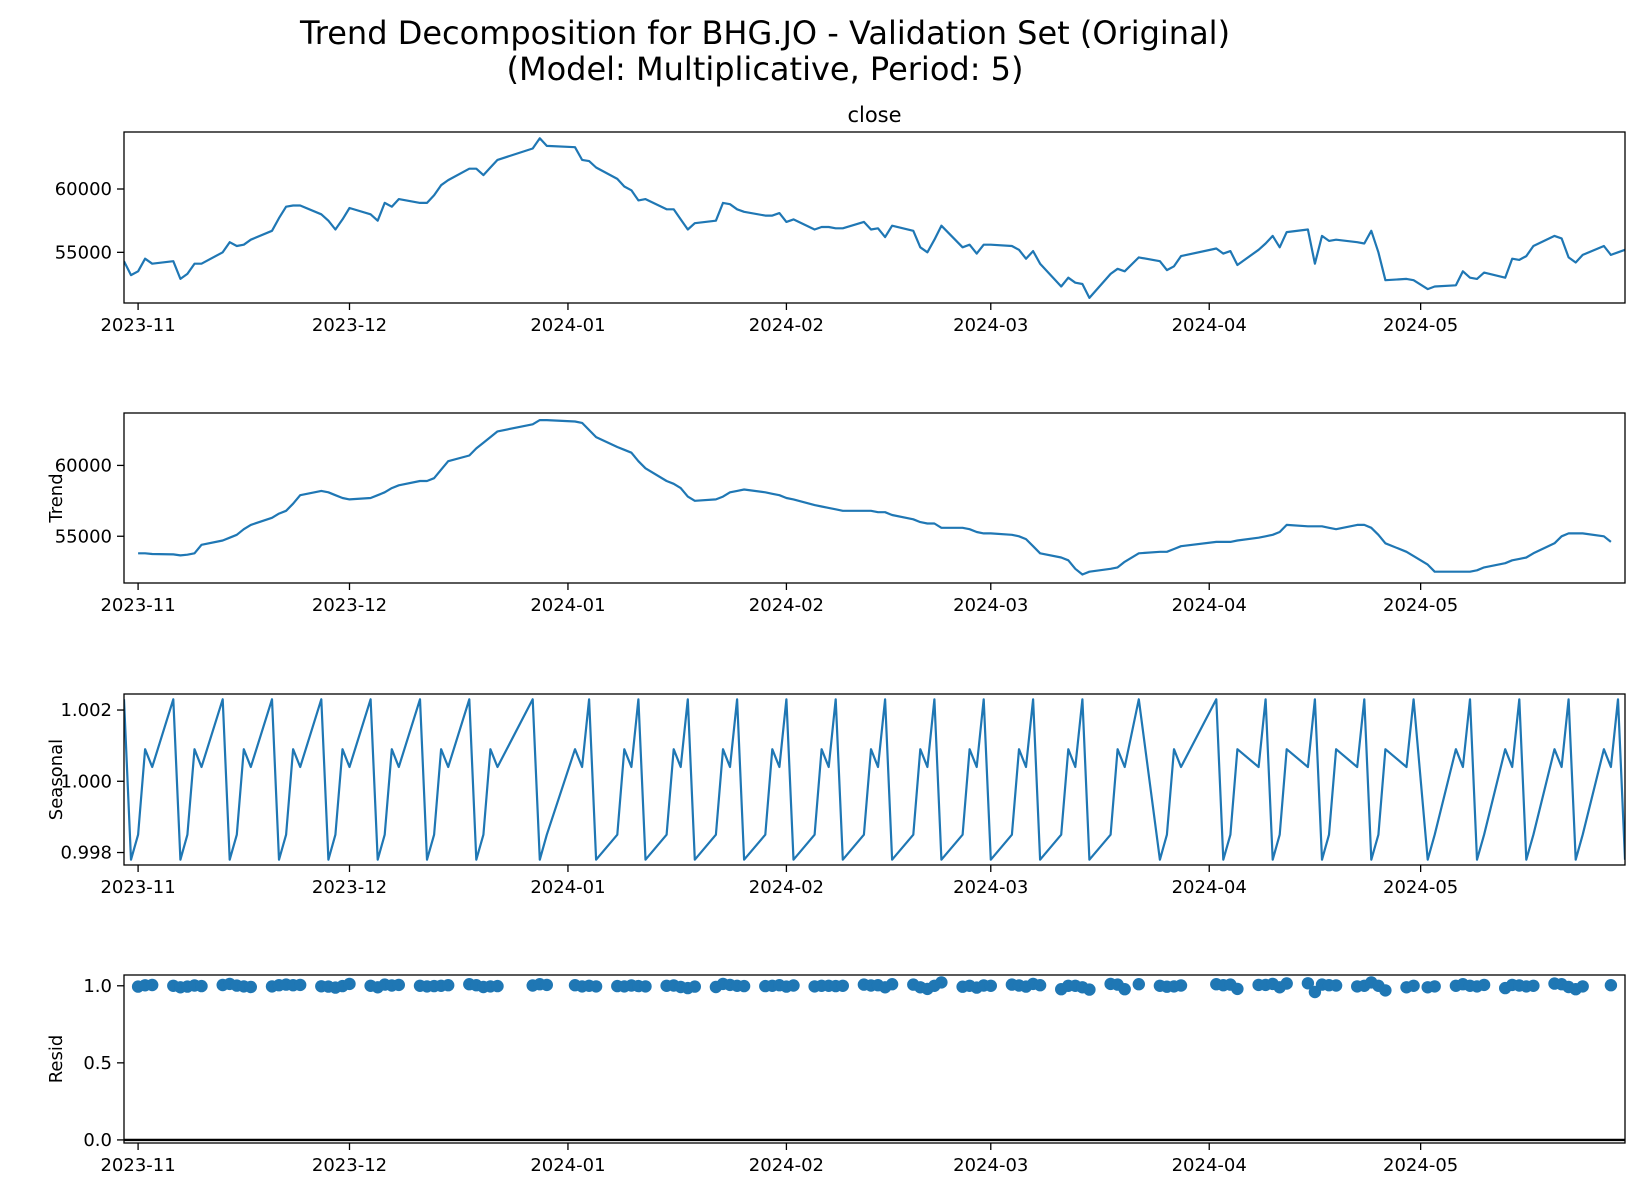 This screenshot has height=1191, width=1636. Describe the element at coordinates (765, 69) in the screenshot. I see `figure-title-line-2: (Model: Multiplicative, Period: 5)` at that location.